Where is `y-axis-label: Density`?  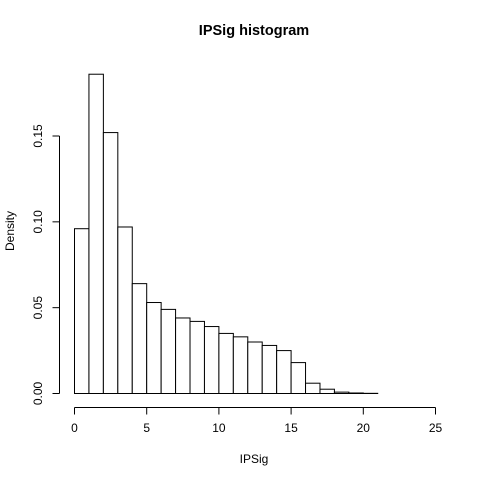
y-axis-label: Density is located at coordinates (10, 231).